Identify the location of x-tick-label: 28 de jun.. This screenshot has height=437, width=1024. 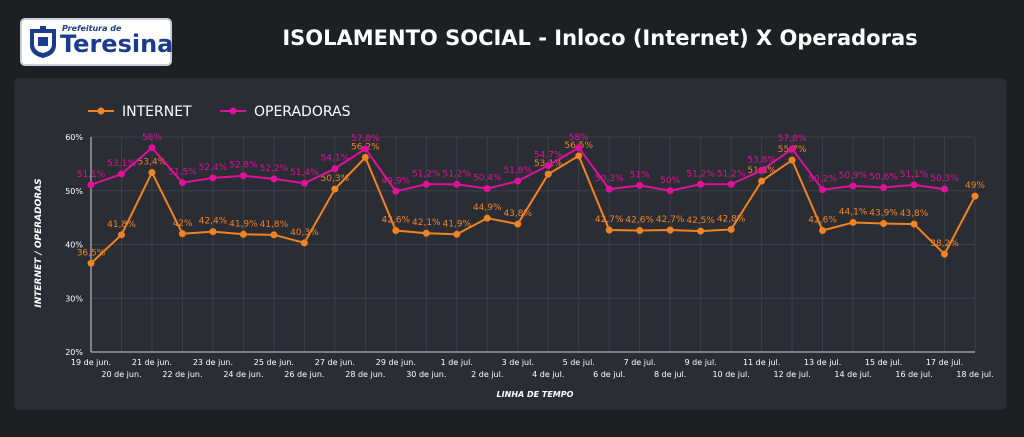
(365, 374).